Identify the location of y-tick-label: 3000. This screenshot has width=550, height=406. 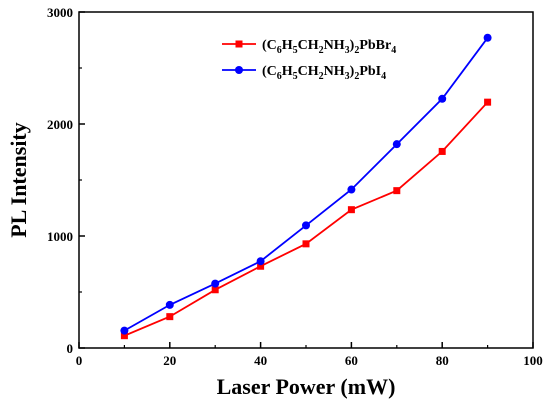
(60, 12).